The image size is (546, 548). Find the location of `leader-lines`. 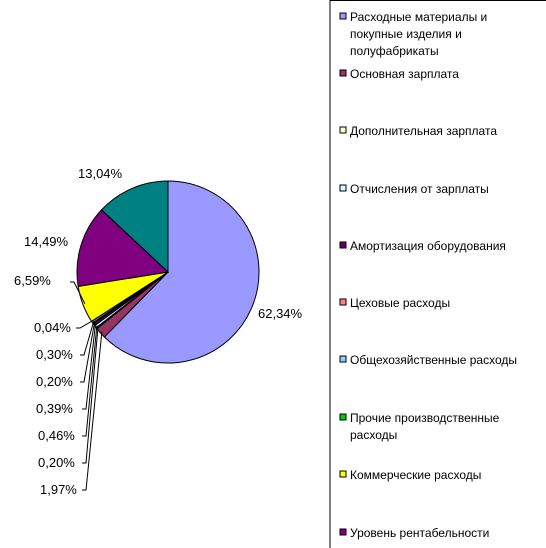

leader-lines is located at coordinates (86, 386).